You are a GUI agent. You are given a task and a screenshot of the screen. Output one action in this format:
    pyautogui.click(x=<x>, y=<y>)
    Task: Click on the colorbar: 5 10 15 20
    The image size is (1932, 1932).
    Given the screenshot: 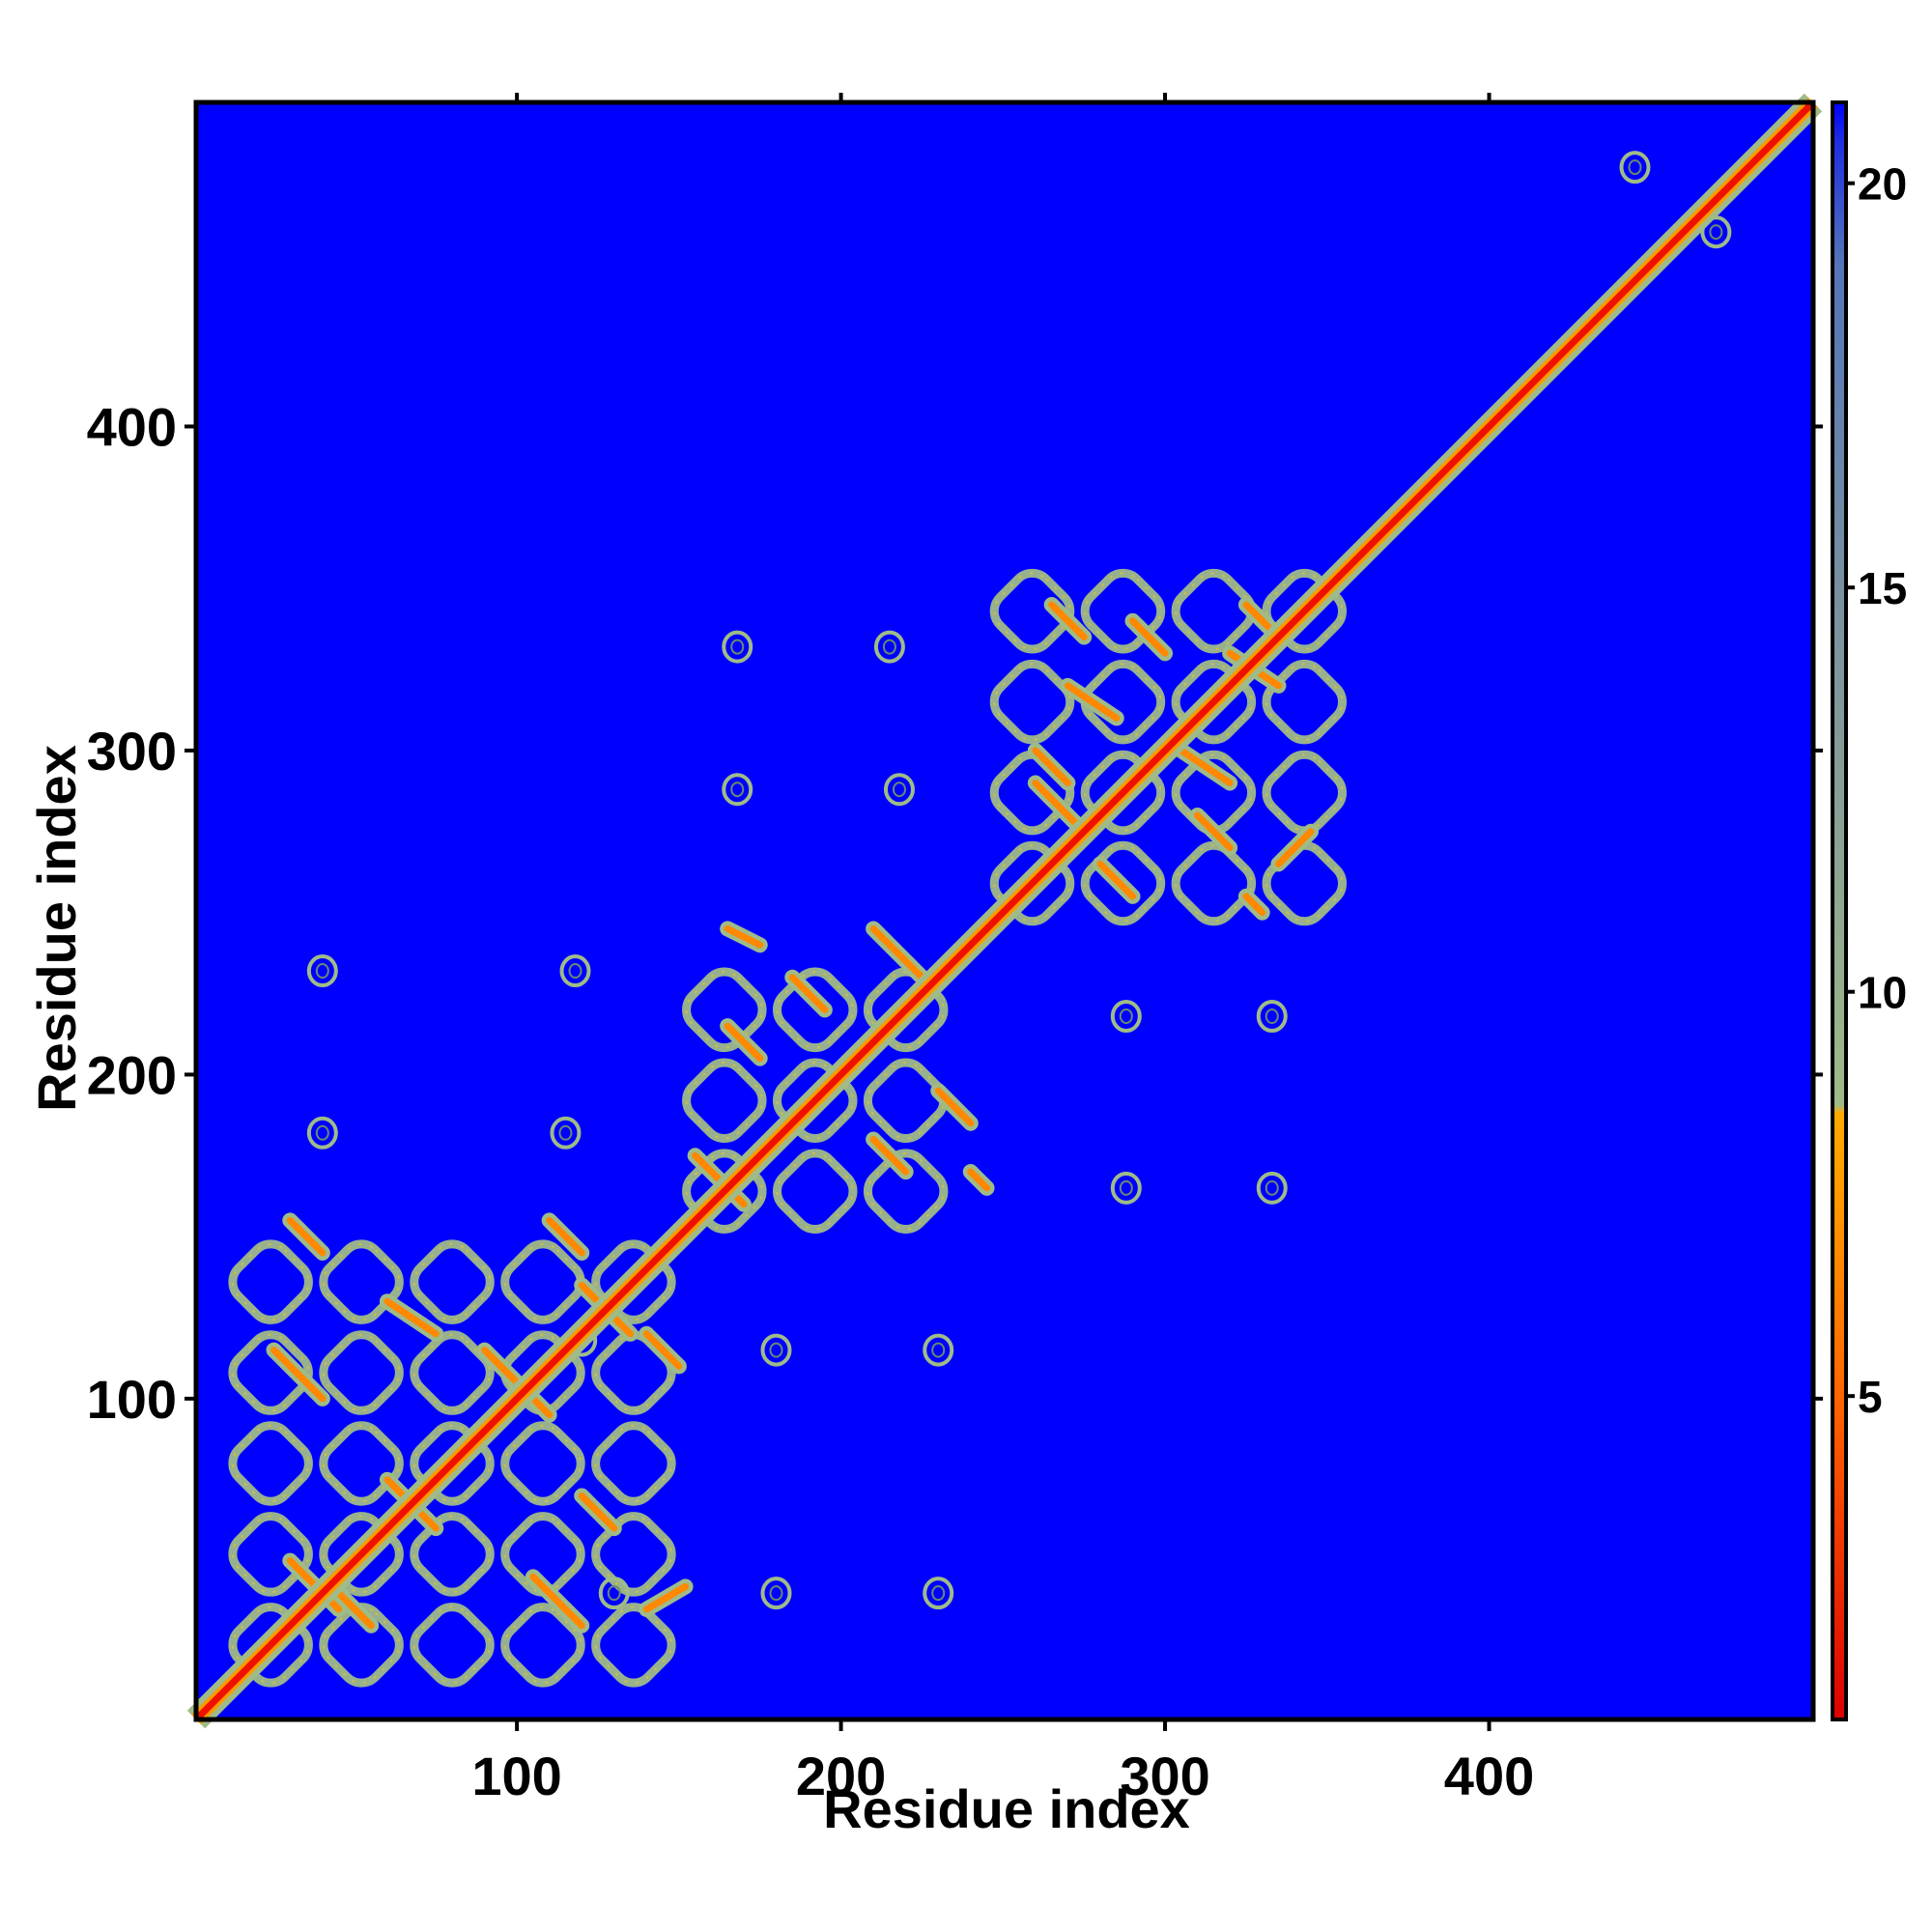 What is the action you would take?
    pyautogui.click(x=1869, y=910)
    